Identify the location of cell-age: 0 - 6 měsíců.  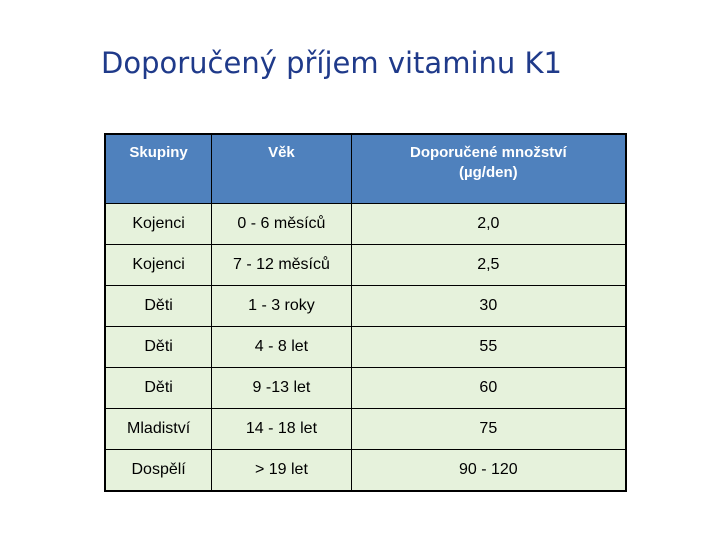
(281, 223).